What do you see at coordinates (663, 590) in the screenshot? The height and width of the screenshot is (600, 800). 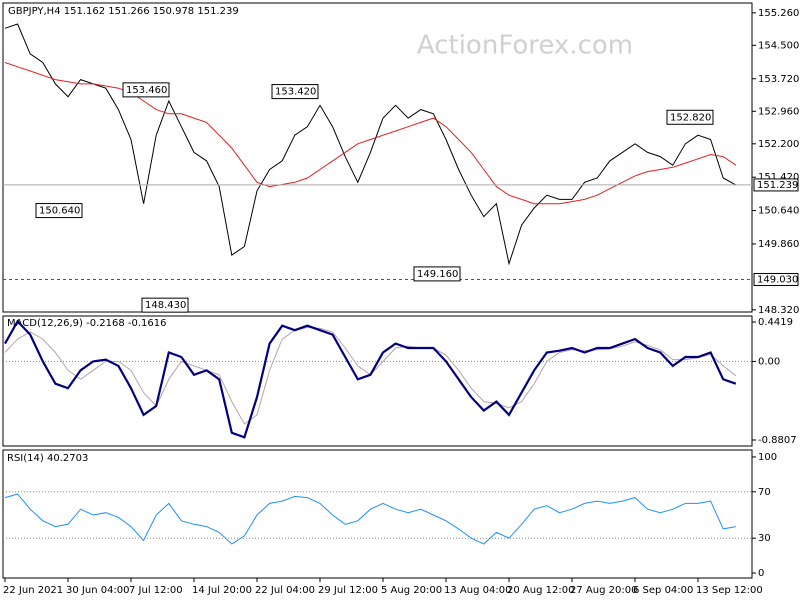 I see `x-tick-label: 6 Sep 04:00` at bounding box center [663, 590].